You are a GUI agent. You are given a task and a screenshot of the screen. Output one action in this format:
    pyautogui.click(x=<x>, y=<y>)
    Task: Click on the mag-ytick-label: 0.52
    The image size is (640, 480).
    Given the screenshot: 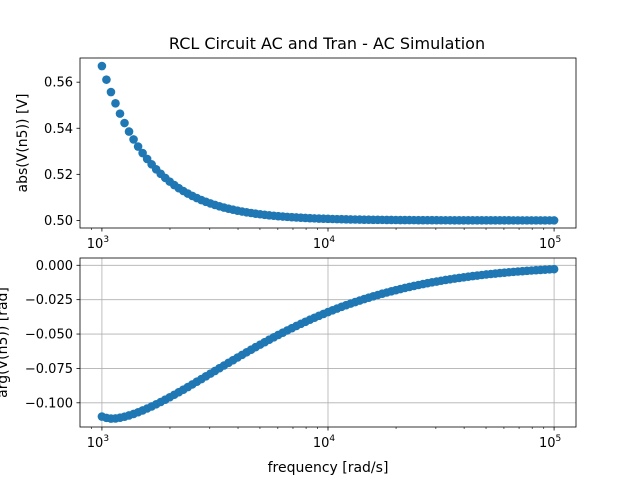 What is the action you would take?
    pyautogui.click(x=58, y=175)
    